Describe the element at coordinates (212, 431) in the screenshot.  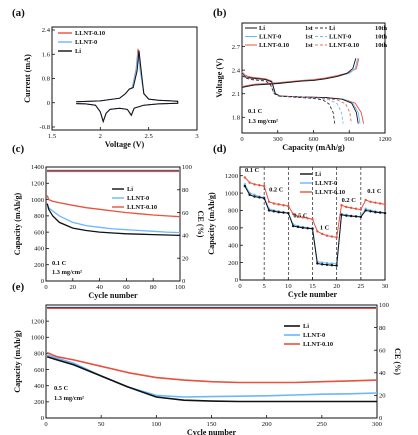
I see `x-axis-title: Cycle number` at that location.